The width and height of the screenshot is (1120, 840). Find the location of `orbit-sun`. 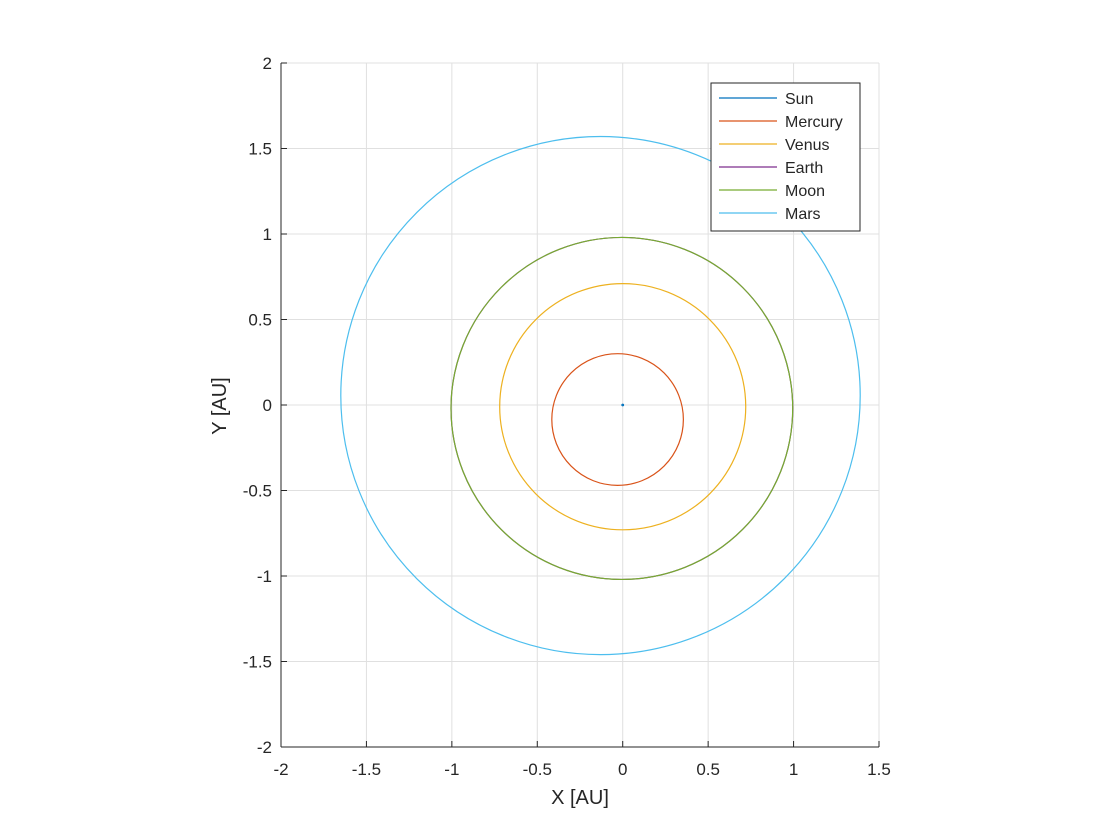

orbit-sun is located at coordinates (623, 405).